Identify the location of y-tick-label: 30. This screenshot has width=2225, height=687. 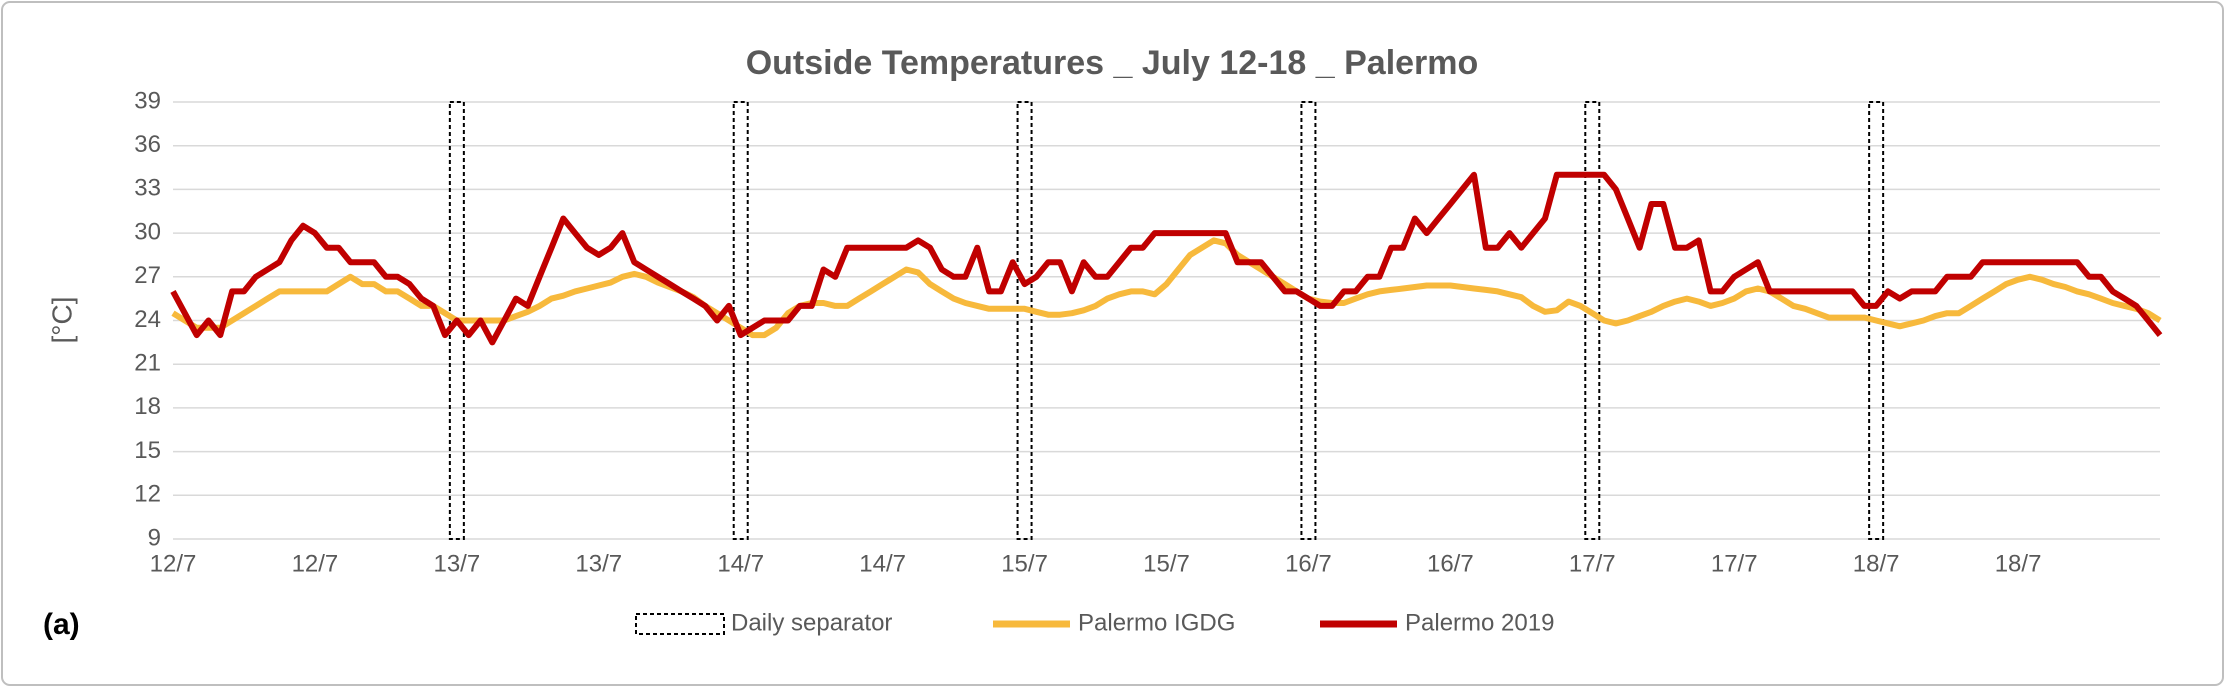
(147, 231).